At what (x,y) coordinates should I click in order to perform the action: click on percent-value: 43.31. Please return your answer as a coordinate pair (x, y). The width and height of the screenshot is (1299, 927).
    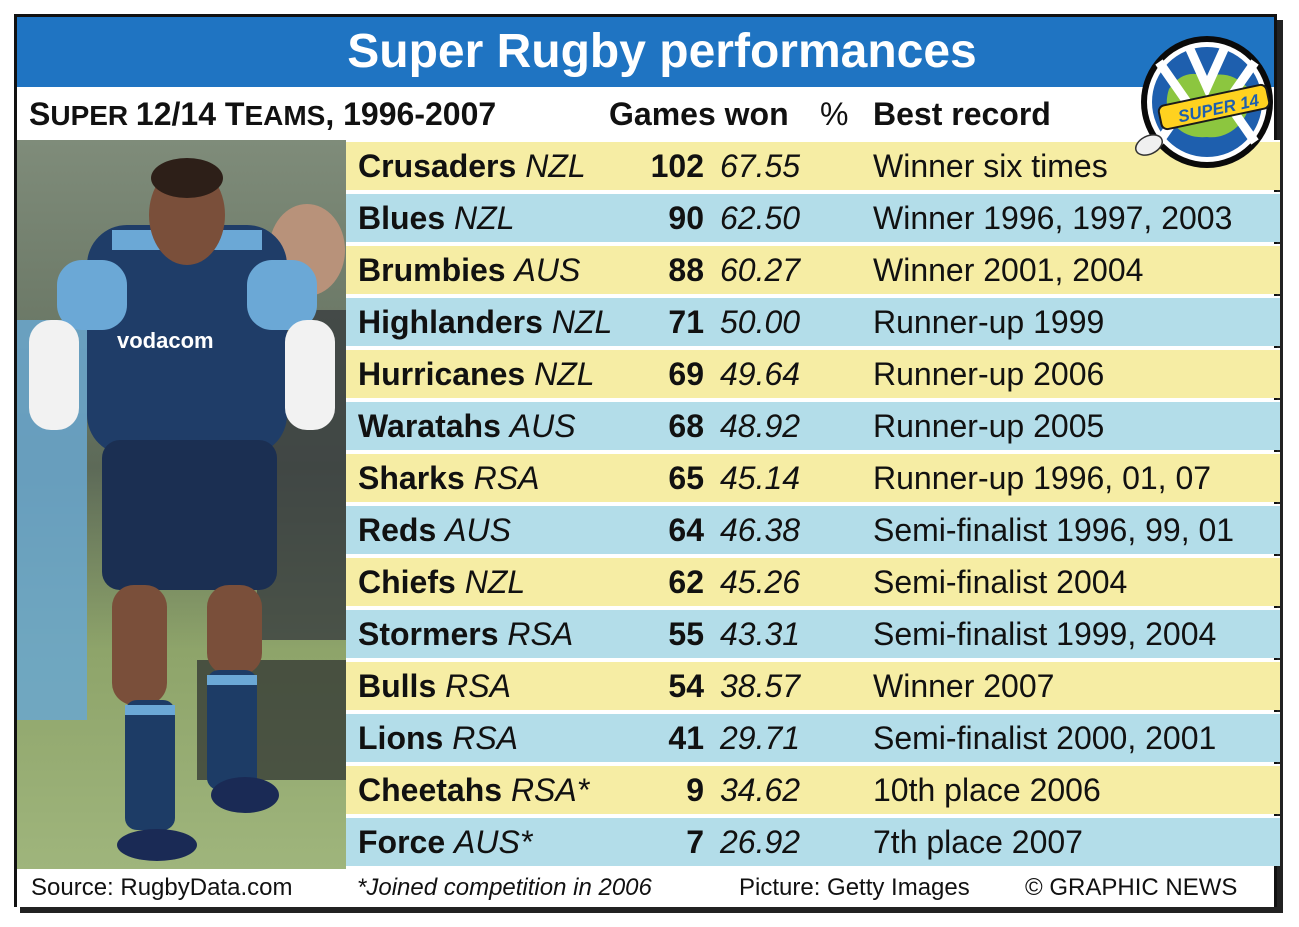
    Looking at the image, I should click on (760, 634).